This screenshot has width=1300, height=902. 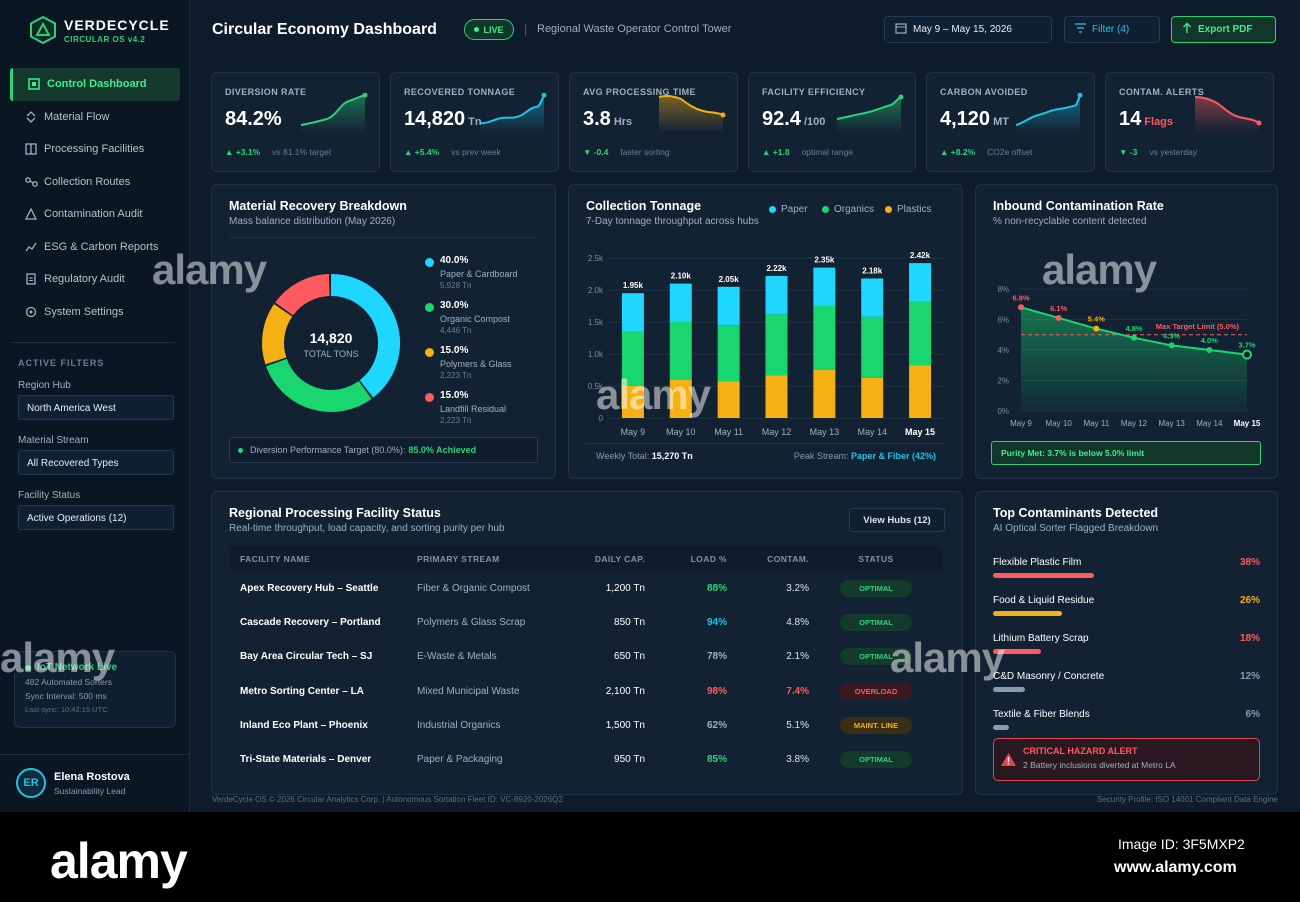 What do you see at coordinates (243, 152) in the screenshot?
I see `kpi-delta: ▲ +3.1%` at bounding box center [243, 152].